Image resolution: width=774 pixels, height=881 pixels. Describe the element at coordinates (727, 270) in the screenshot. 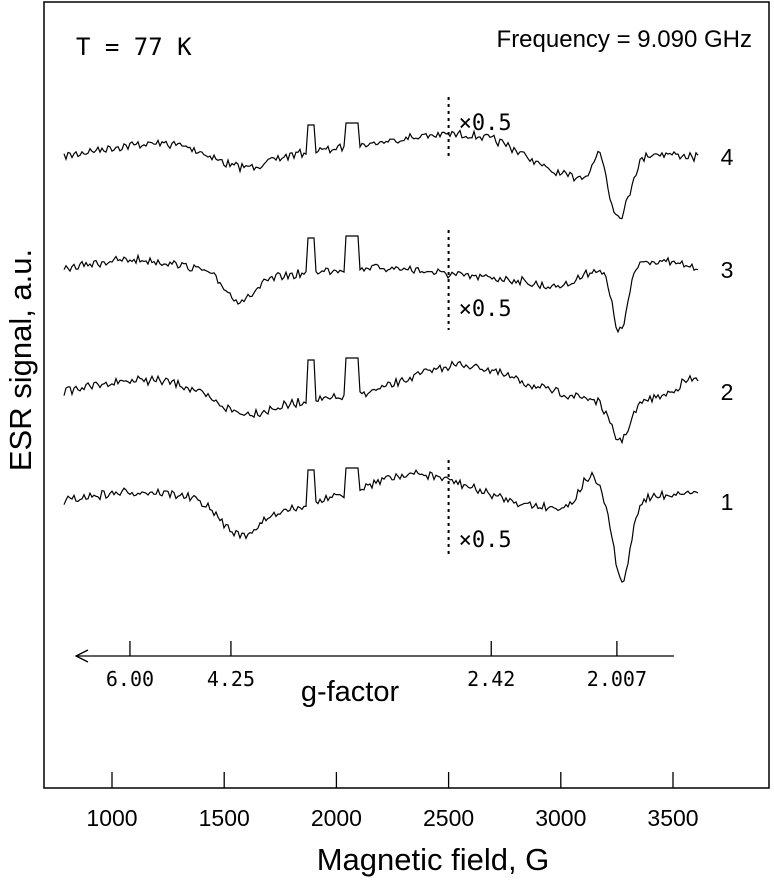

I see `spectrum-label: 3` at that location.